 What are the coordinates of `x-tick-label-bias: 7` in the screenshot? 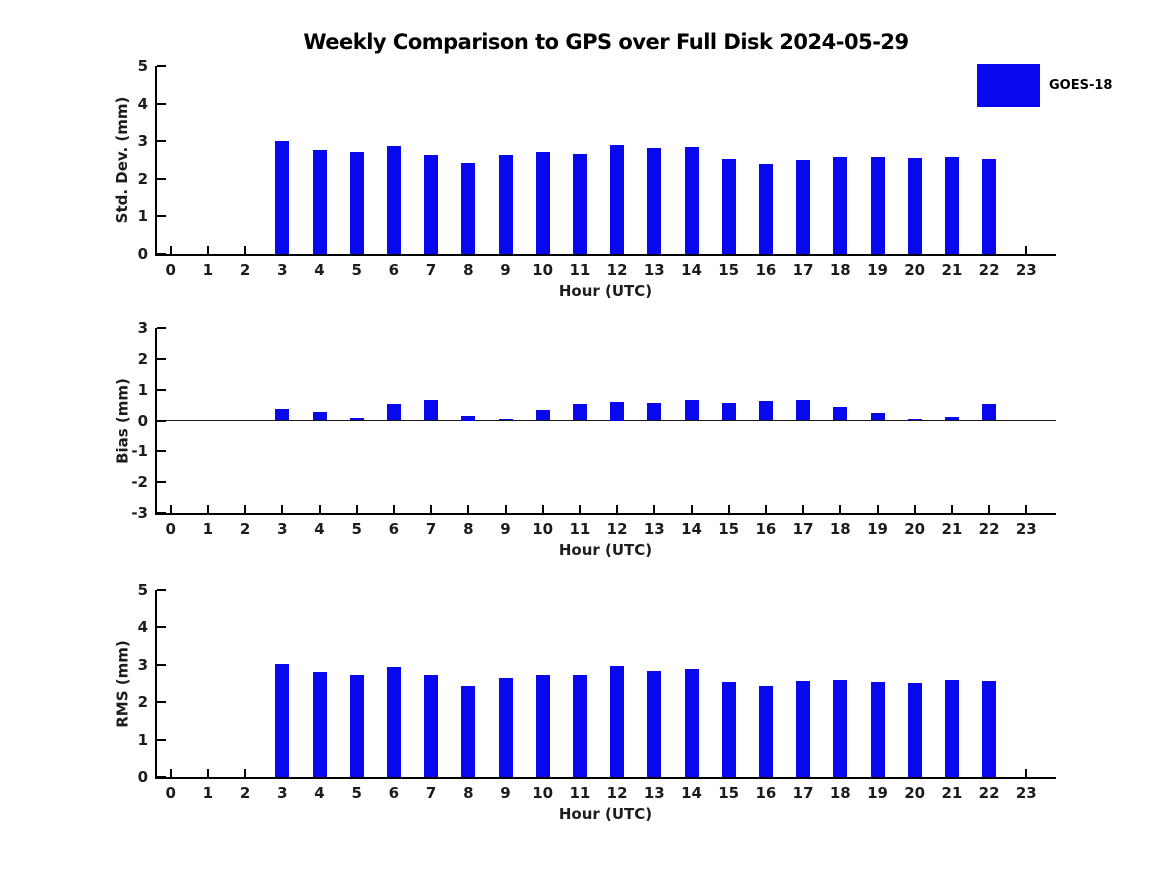 It's located at (431, 529).